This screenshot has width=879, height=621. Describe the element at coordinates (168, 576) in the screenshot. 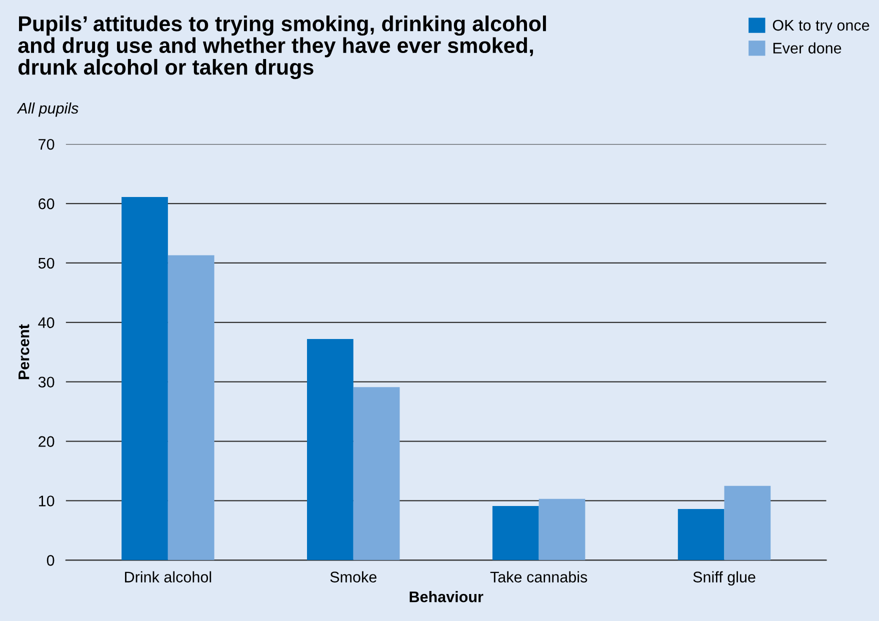

I see `x-tick-label: Drink alcohol` at that location.